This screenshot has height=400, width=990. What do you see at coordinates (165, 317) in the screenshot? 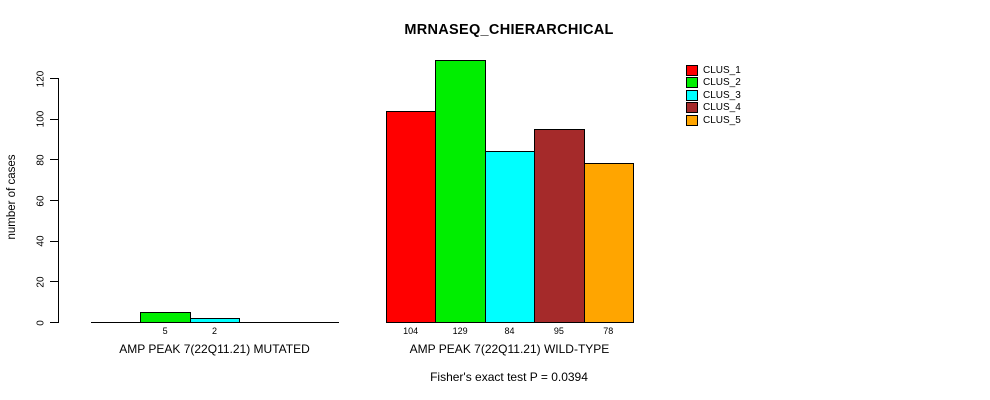
I see `bar-clus_2-group0` at bounding box center [165, 317].